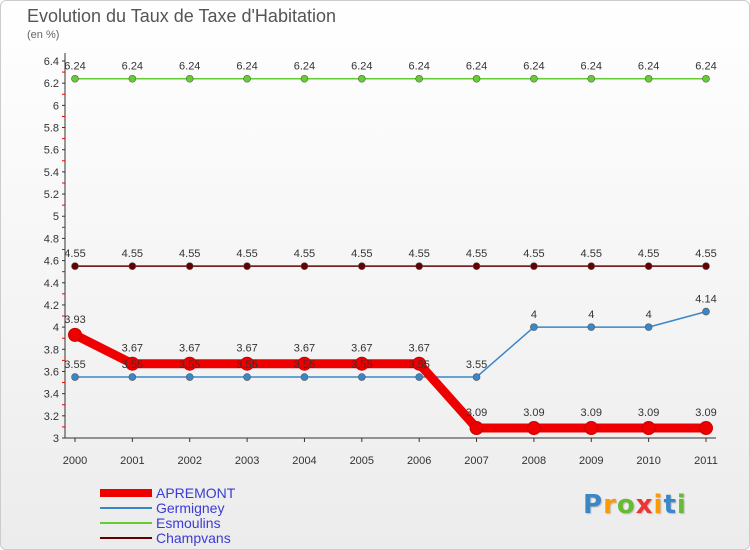 The width and height of the screenshot is (750, 550). What do you see at coordinates (74, 365) in the screenshot?
I see `data-label: 3.55` at bounding box center [74, 365].